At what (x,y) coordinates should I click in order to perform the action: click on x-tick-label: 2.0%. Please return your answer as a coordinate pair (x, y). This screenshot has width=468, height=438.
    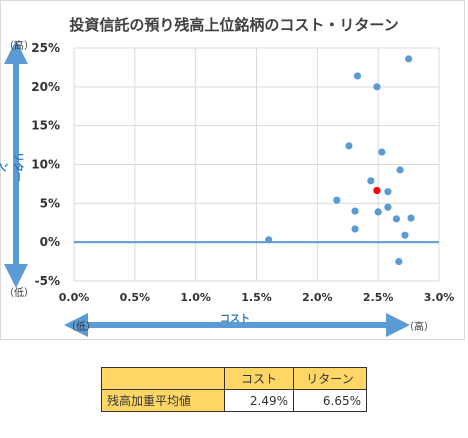
    Looking at the image, I should click on (317, 297).